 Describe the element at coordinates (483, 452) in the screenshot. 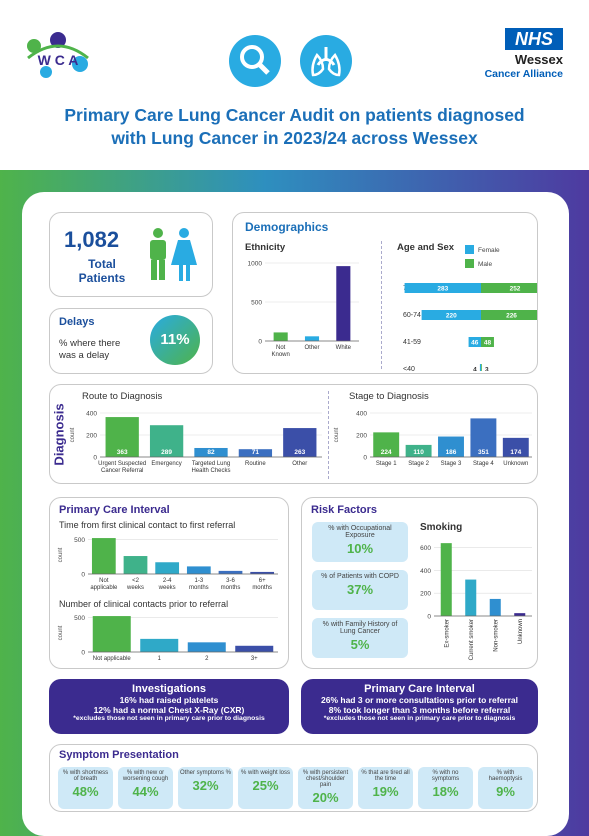

I see `data-label: 351` at that location.